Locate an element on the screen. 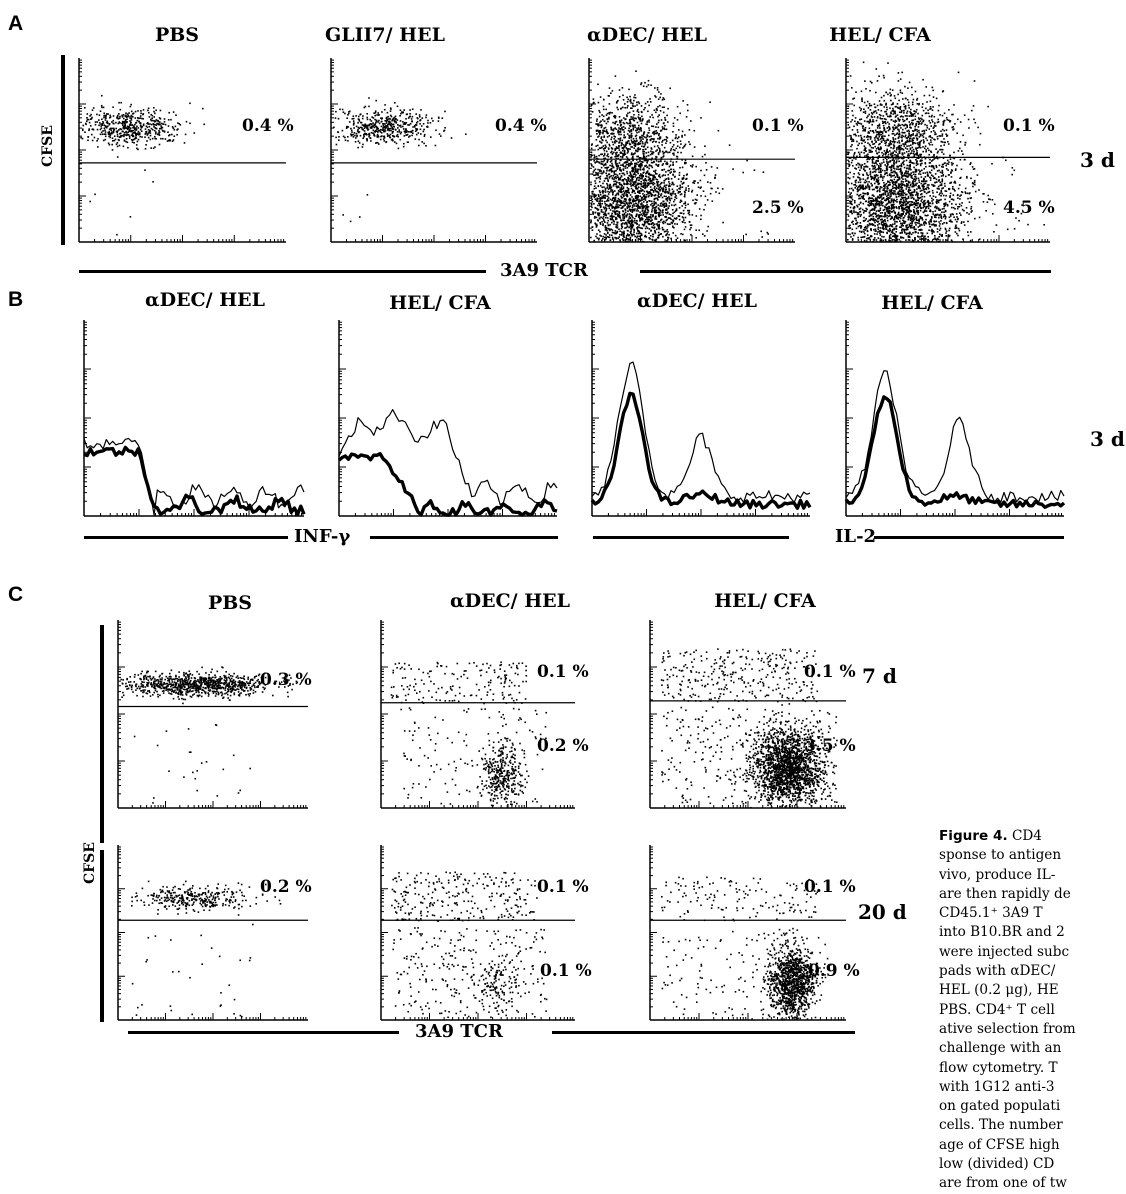 Image resolution: width=1126 pixels, height=1194 pixels. axis-ticks is located at coordinates (434, 150).